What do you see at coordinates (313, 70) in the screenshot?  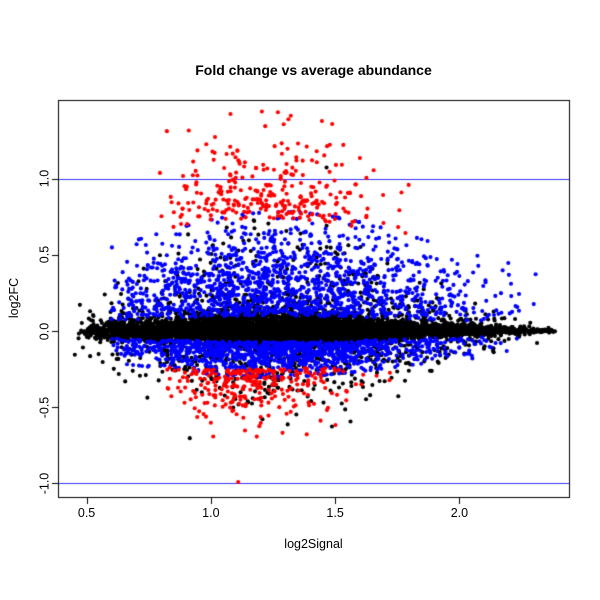 I see `chart-title: Fold change vs average abundance` at bounding box center [313, 70].